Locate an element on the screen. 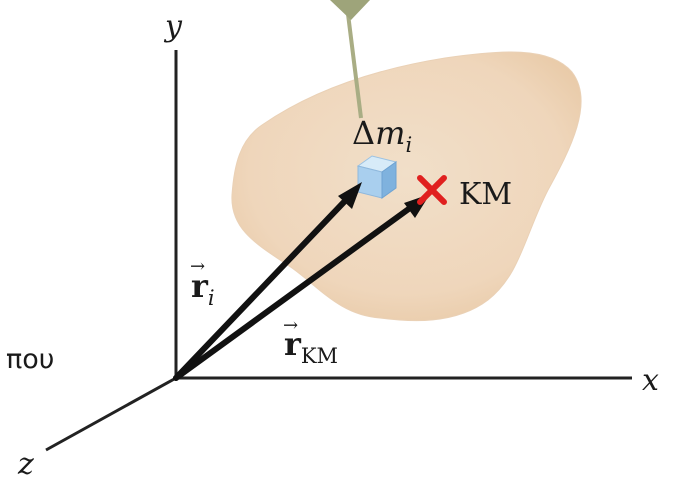 The height and width of the screenshot is (479, 677). vector-r-i-arrow: → is located at coordinates (197, 266).